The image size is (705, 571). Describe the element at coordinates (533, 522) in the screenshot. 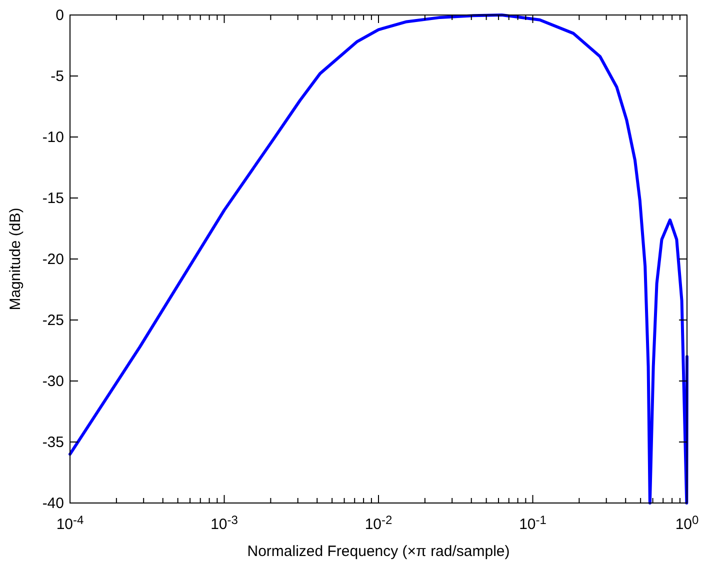

I see `x-tick-label: 10$^{-1}$` at that location.